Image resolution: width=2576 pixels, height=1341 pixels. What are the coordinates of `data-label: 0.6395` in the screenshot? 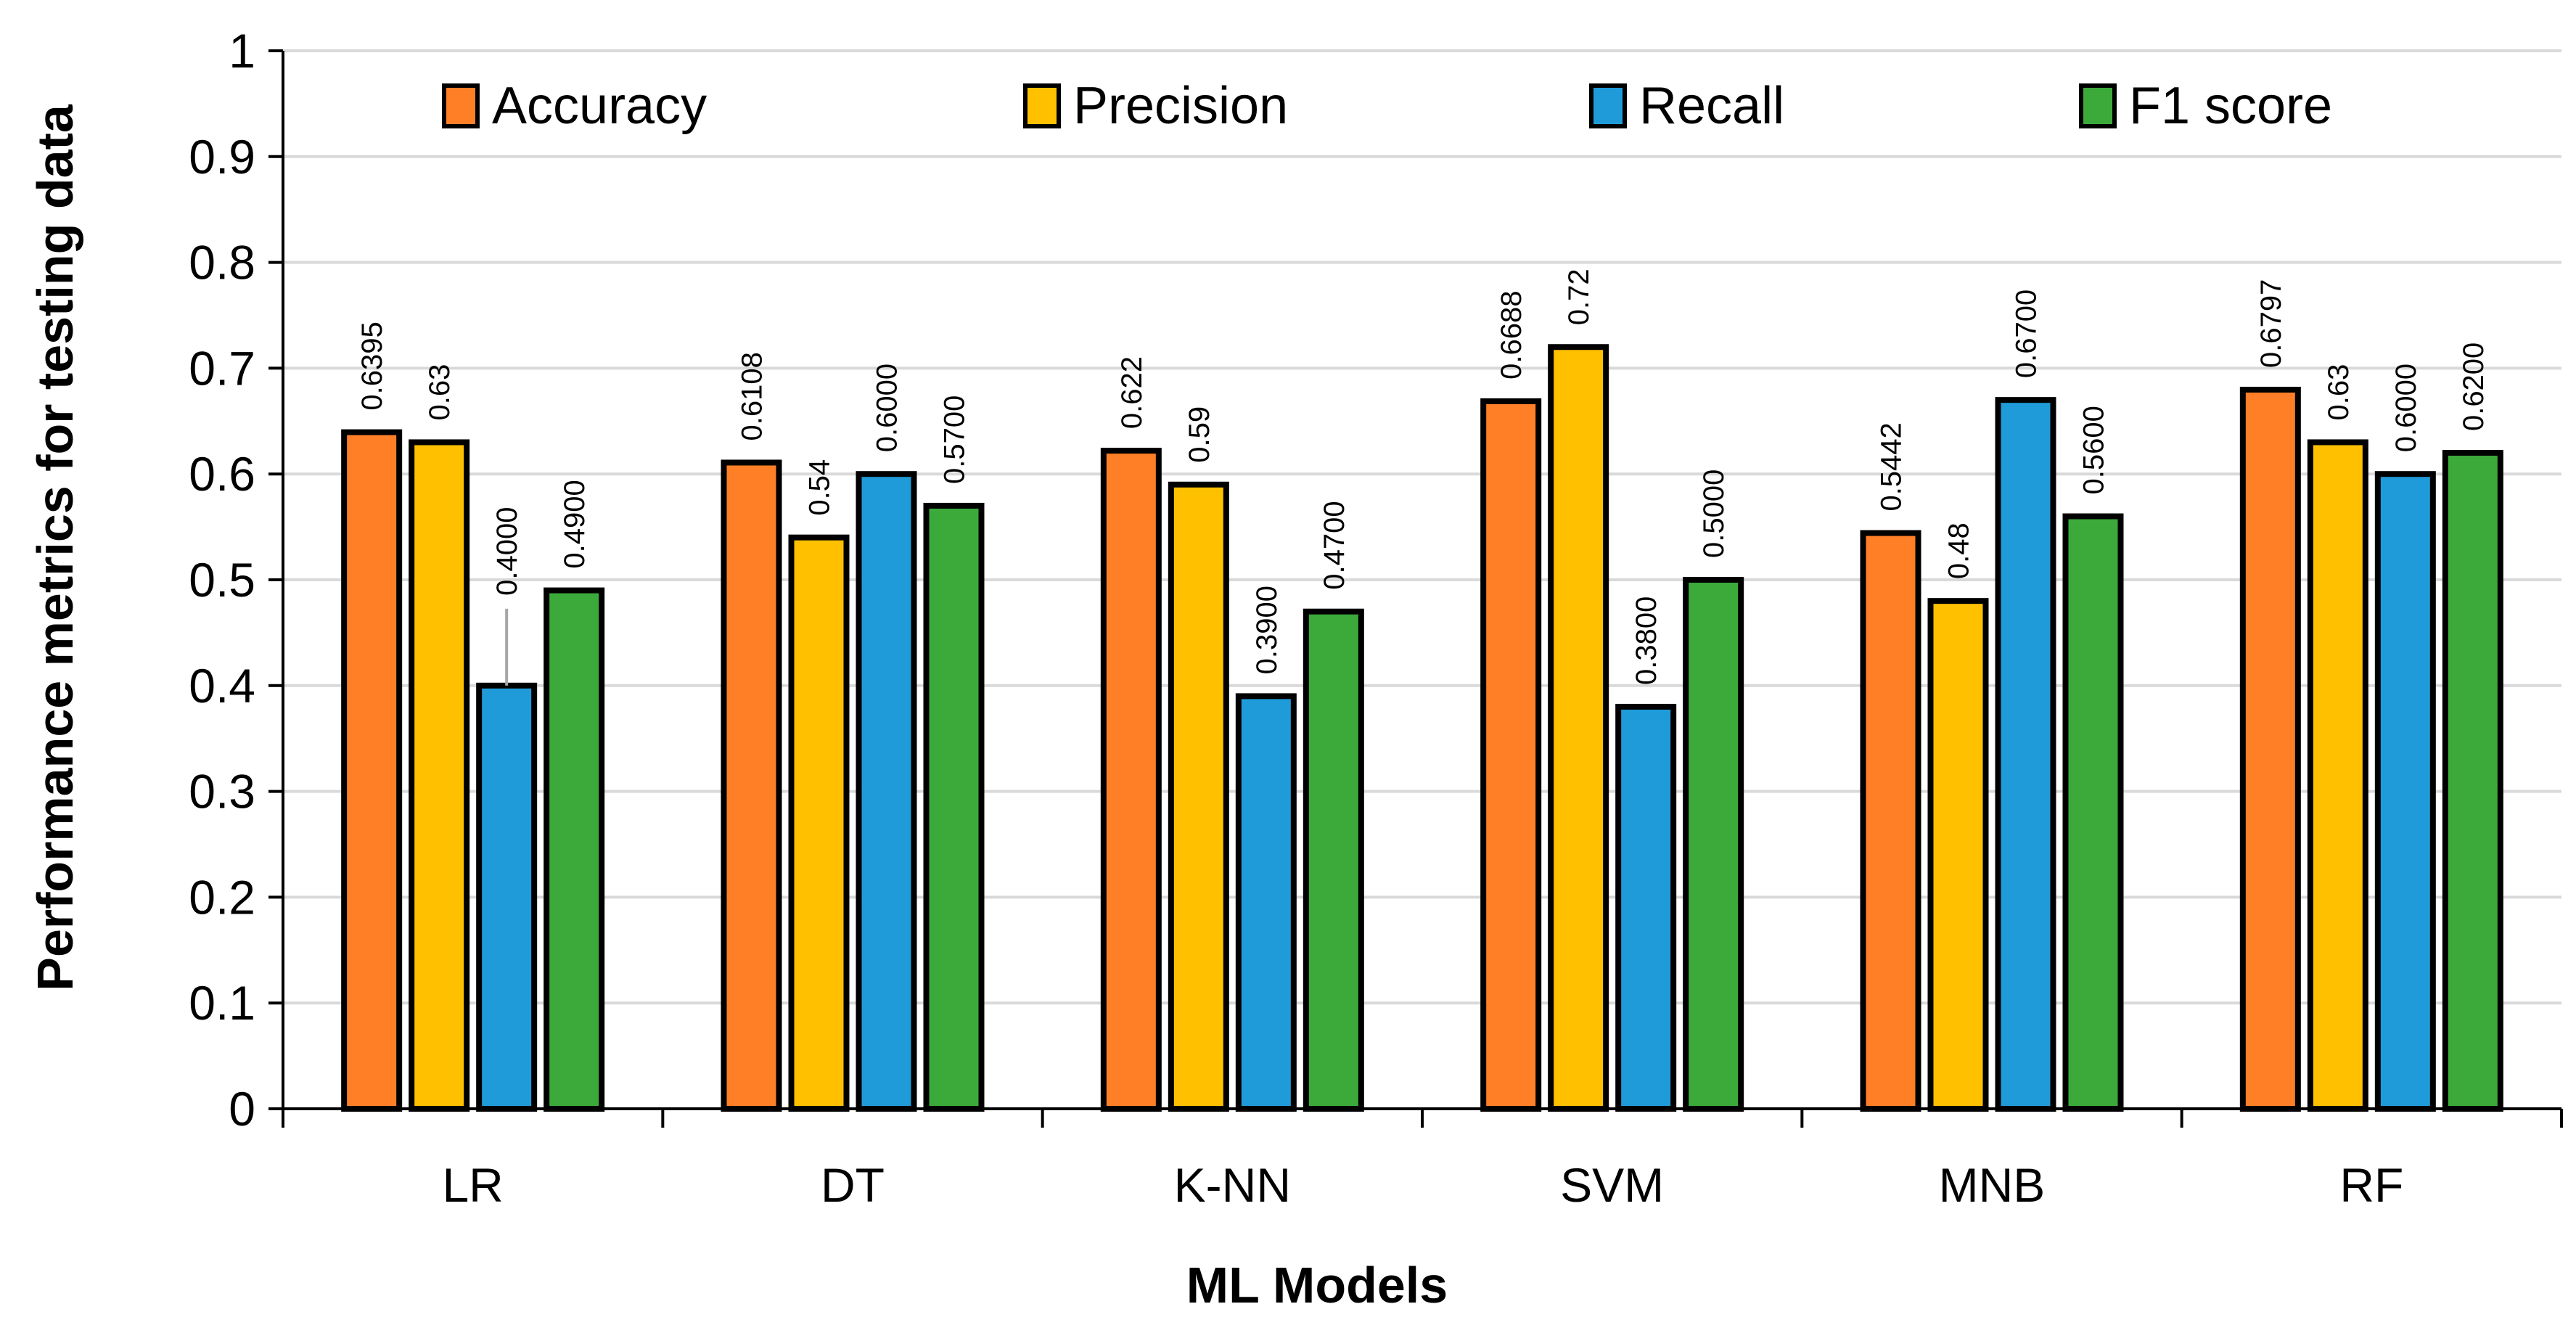 It's located at (372, 365).